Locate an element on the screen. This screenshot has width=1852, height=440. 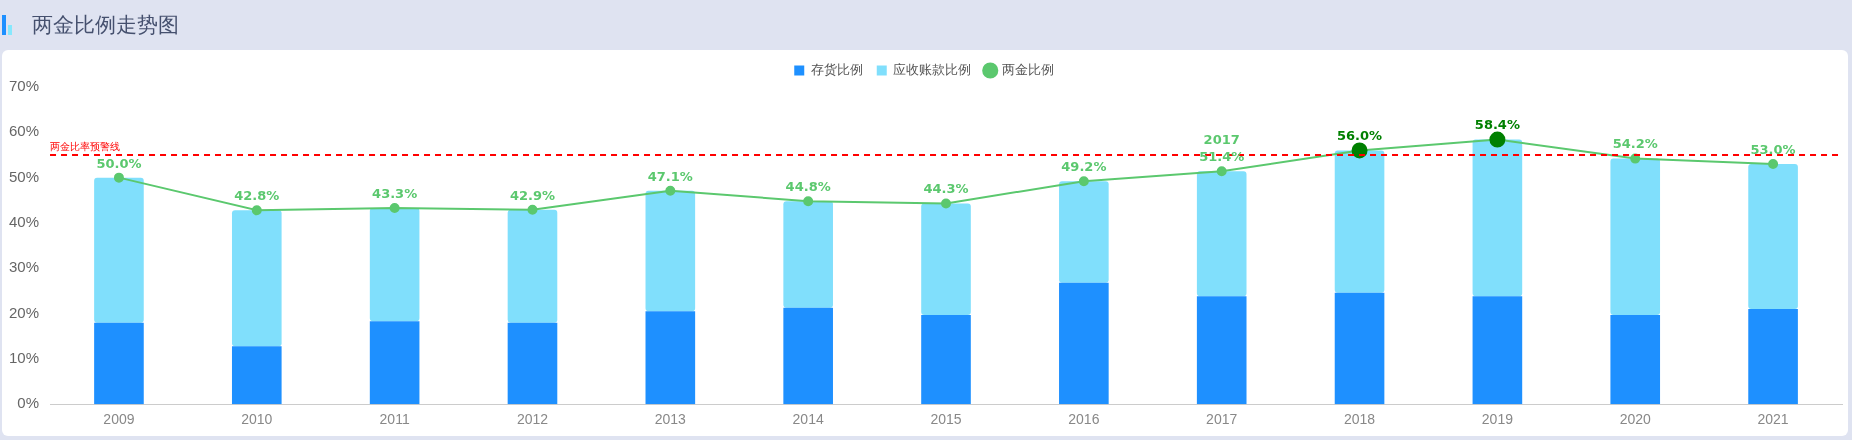
y-tick-label: 20% is located at coordinates (24, 312).